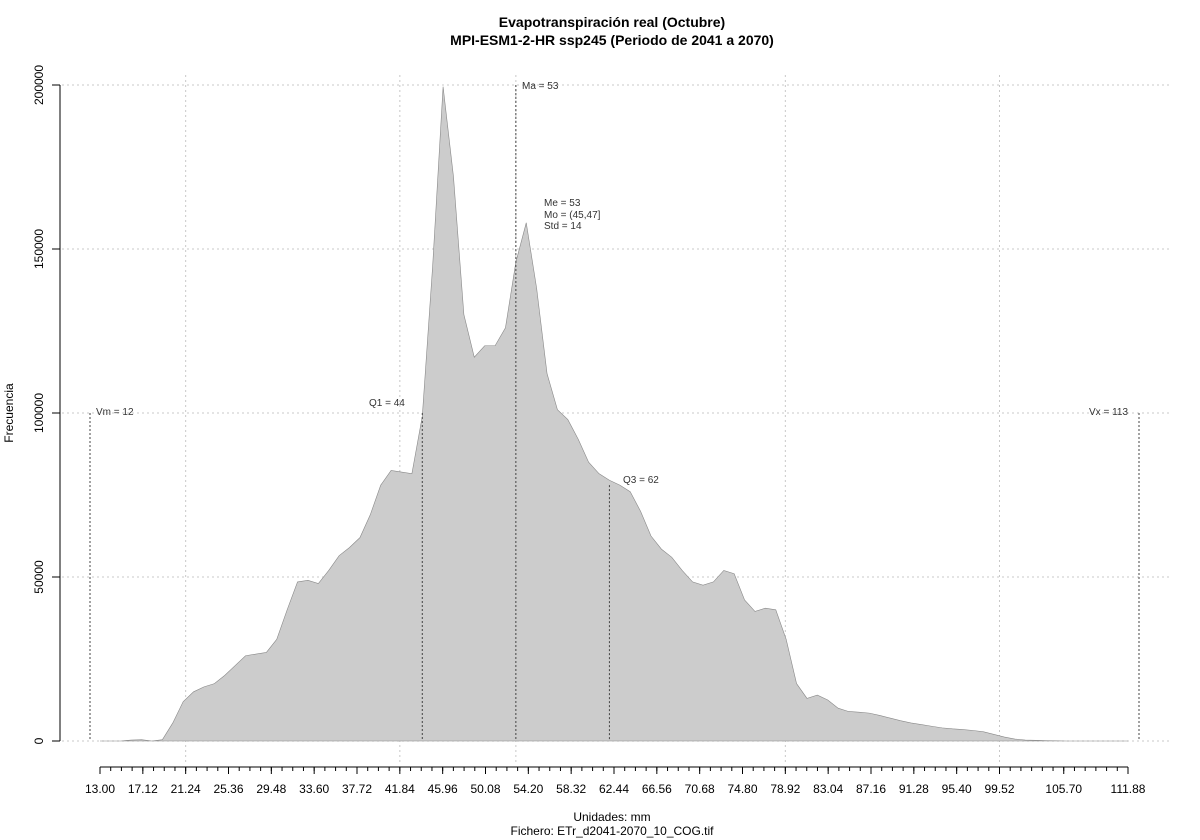  Describe the element at coordinates (562, 203) in the screenshot. I see `annotation-median: Me = 53` at that location.